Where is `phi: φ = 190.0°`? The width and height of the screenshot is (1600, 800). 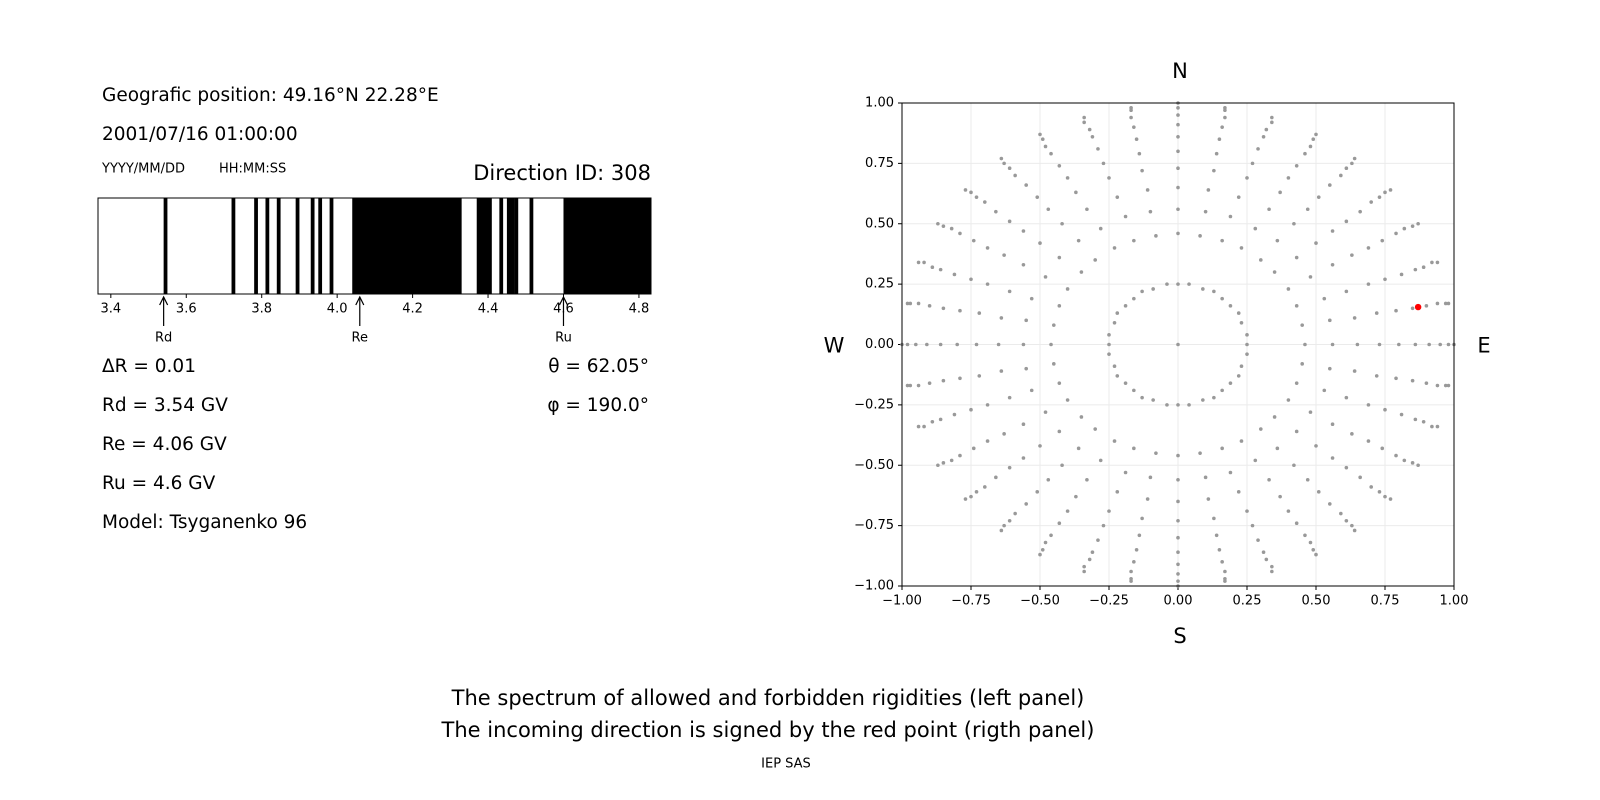
phi: φ = 190.0° is located at coordinates (598, 405).